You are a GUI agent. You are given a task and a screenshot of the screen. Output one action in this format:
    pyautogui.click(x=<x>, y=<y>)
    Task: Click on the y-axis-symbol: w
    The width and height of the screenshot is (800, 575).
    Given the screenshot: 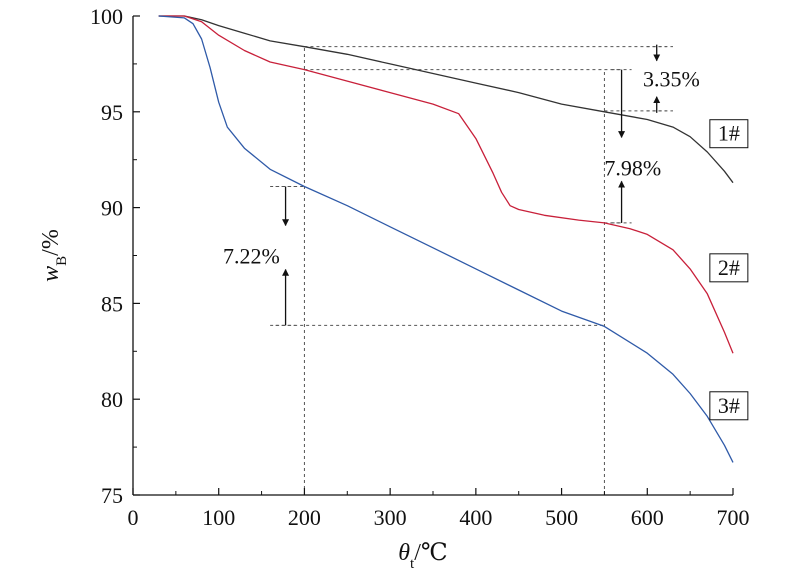 What is the action you would take?
    pyautogui.click(x=51, y=274)
    